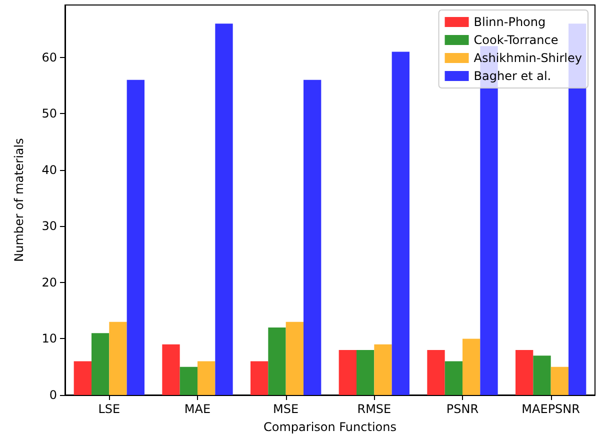 The height and width of the screenshot is (439, 600). Describe the element at coordinates (516, 40) in the screenshot. I see `legend-label: Cook-Torrance` at that location.